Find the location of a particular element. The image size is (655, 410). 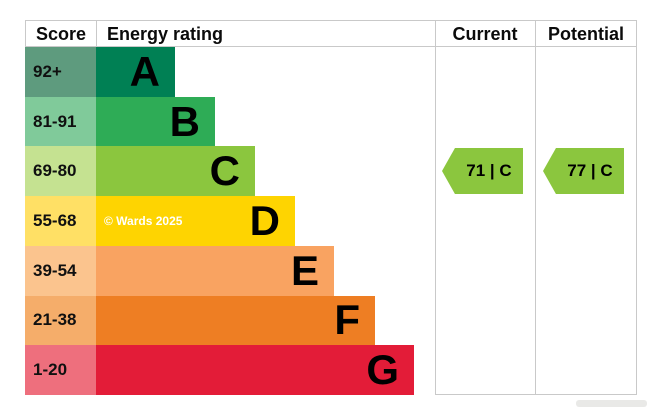

score-range-a: 92+ is located at coordinates (60, 72).